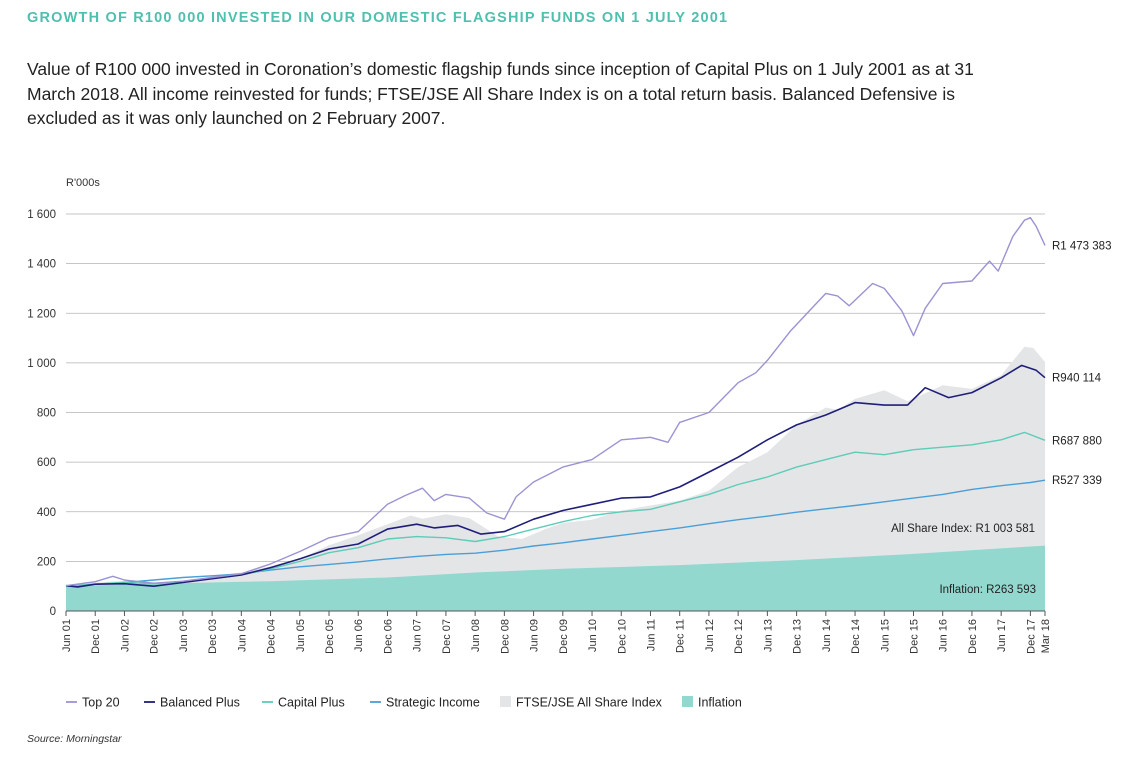 This screenshot has width=1139, height=757. What do you see at coordinates (74, 739) in the screenshot?
I see `source-note: Source: Morningstar` at bounding box center [74, 739].